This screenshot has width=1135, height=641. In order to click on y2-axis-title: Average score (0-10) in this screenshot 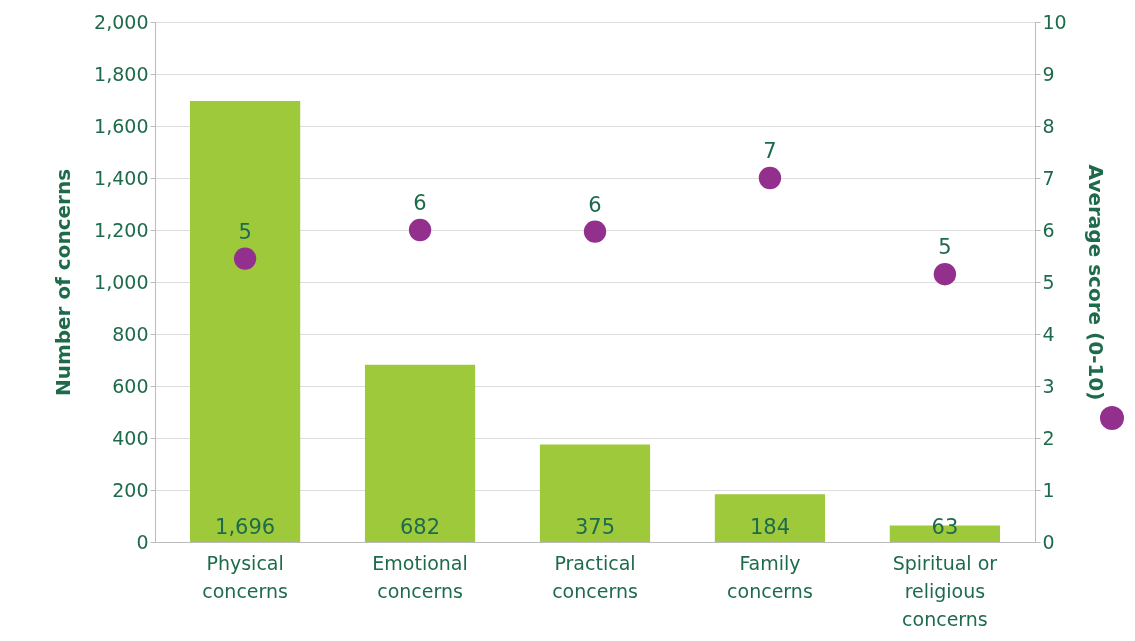, I will do `click(1095, 282)`.